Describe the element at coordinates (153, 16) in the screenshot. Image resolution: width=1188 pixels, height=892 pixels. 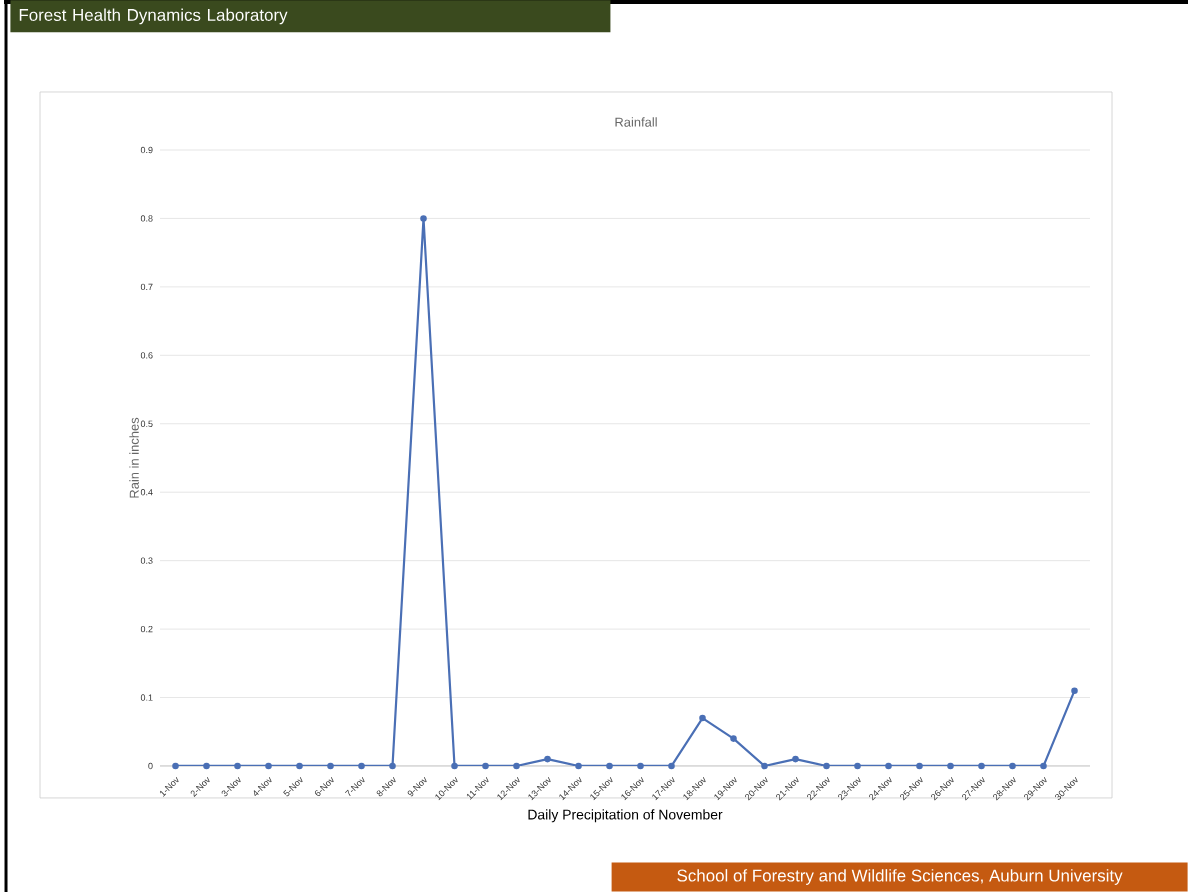
I see `text: Forest Health Dynamics Laboratory` at that location.